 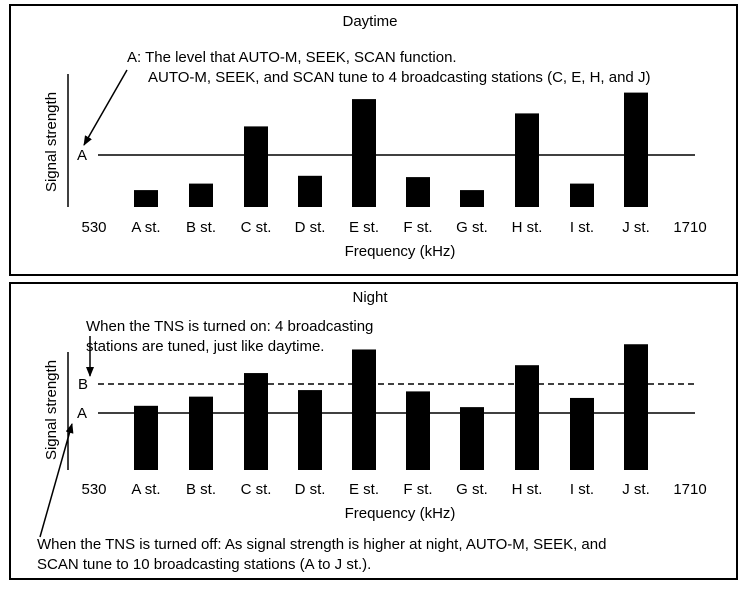 I want to click on night-level-b-label: B, so click(x=83, y=384).